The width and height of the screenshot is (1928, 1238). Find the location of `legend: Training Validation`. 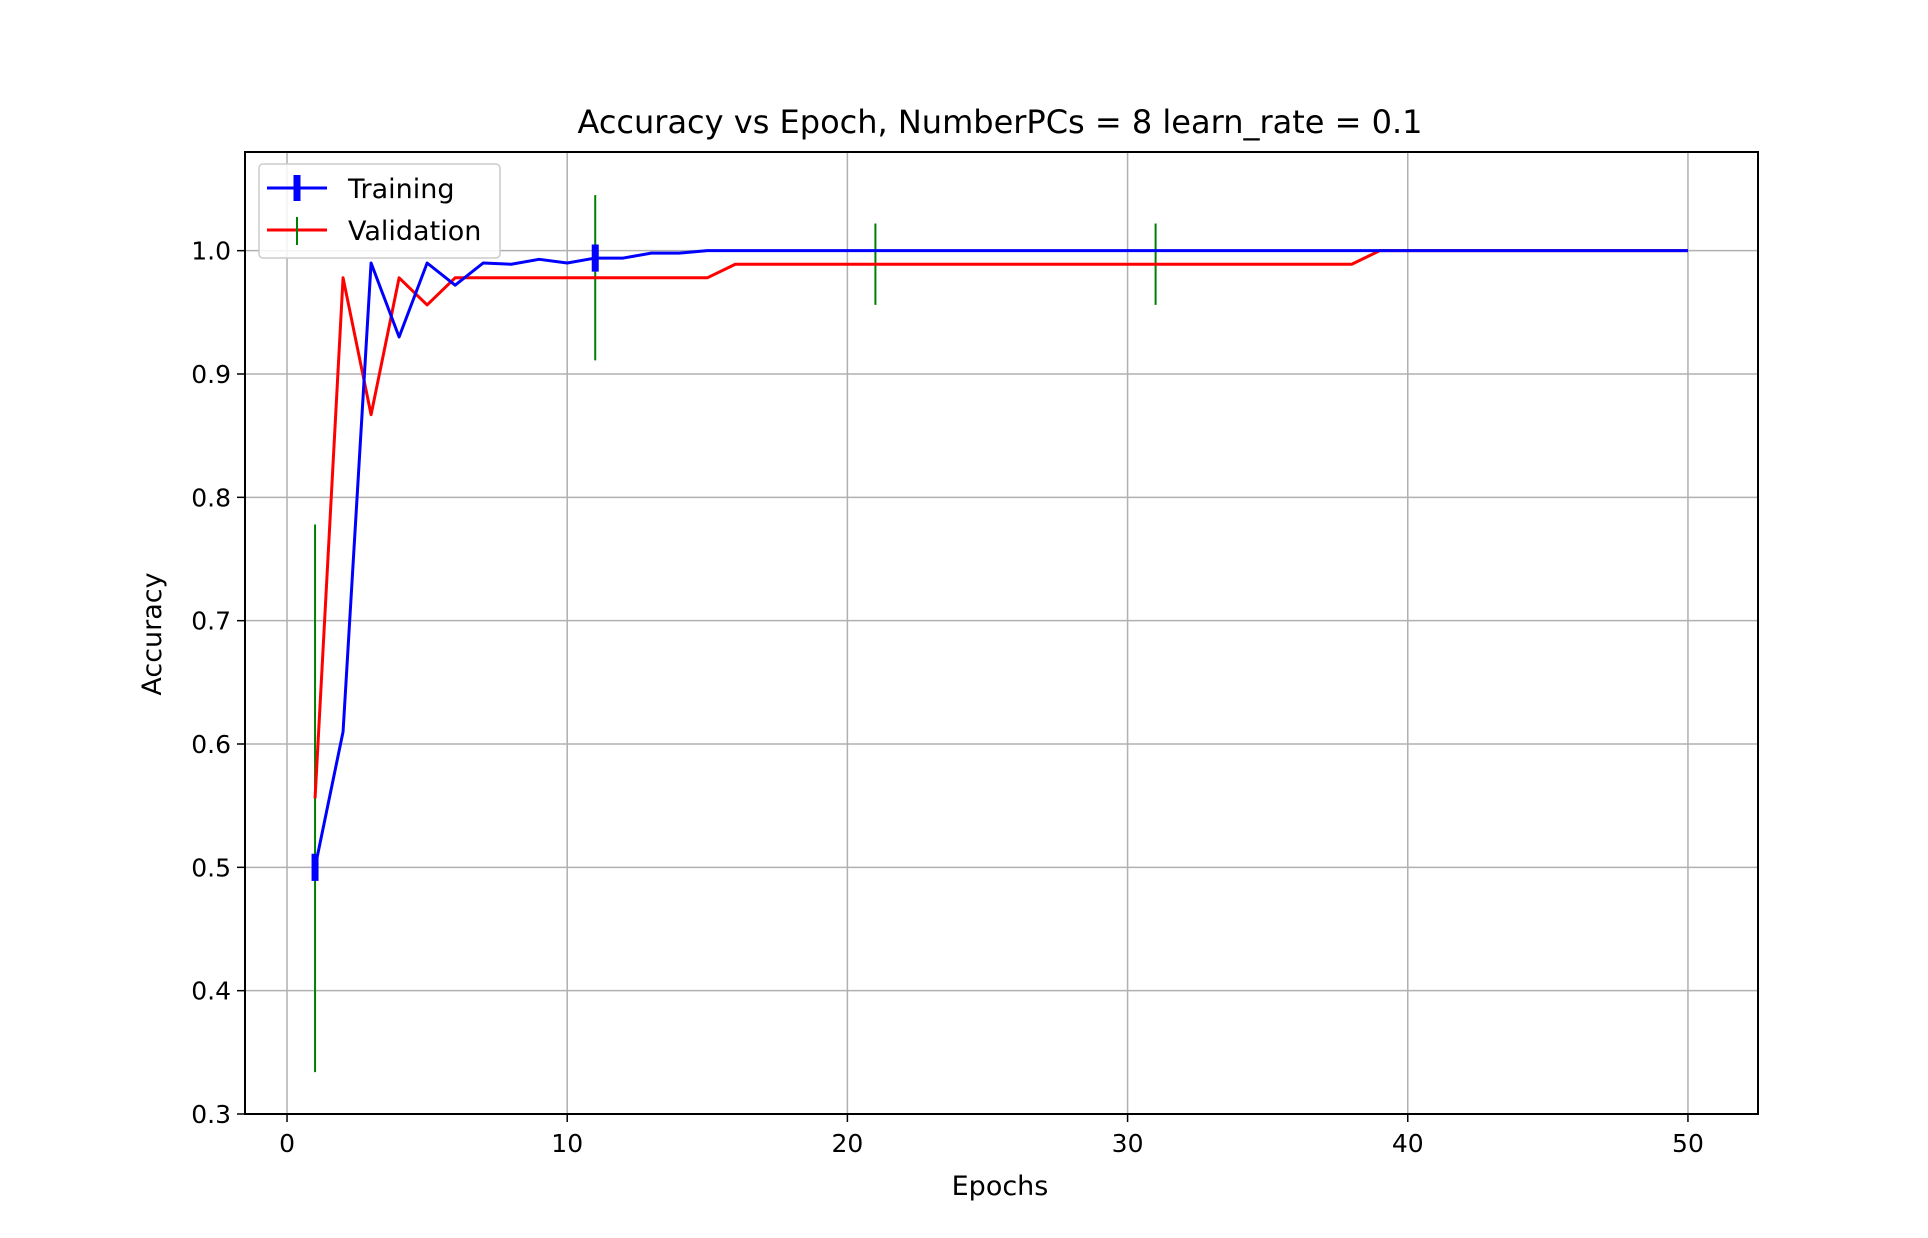

legend: Training Validation is located at coordinates (379, 211).